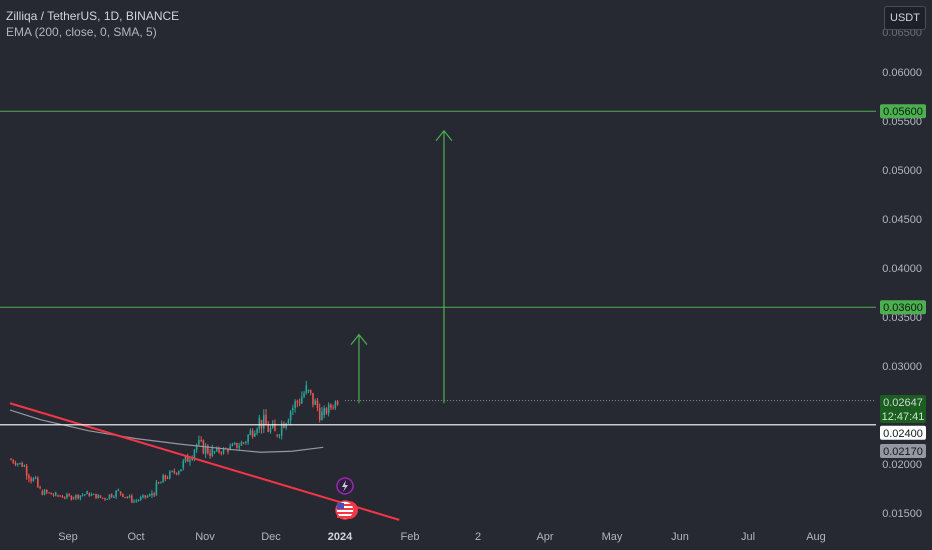 Image resolution: width=932 pixels, height=550 pixels. I want to click on countdown-text: 12:47:41, so click(903, 417).